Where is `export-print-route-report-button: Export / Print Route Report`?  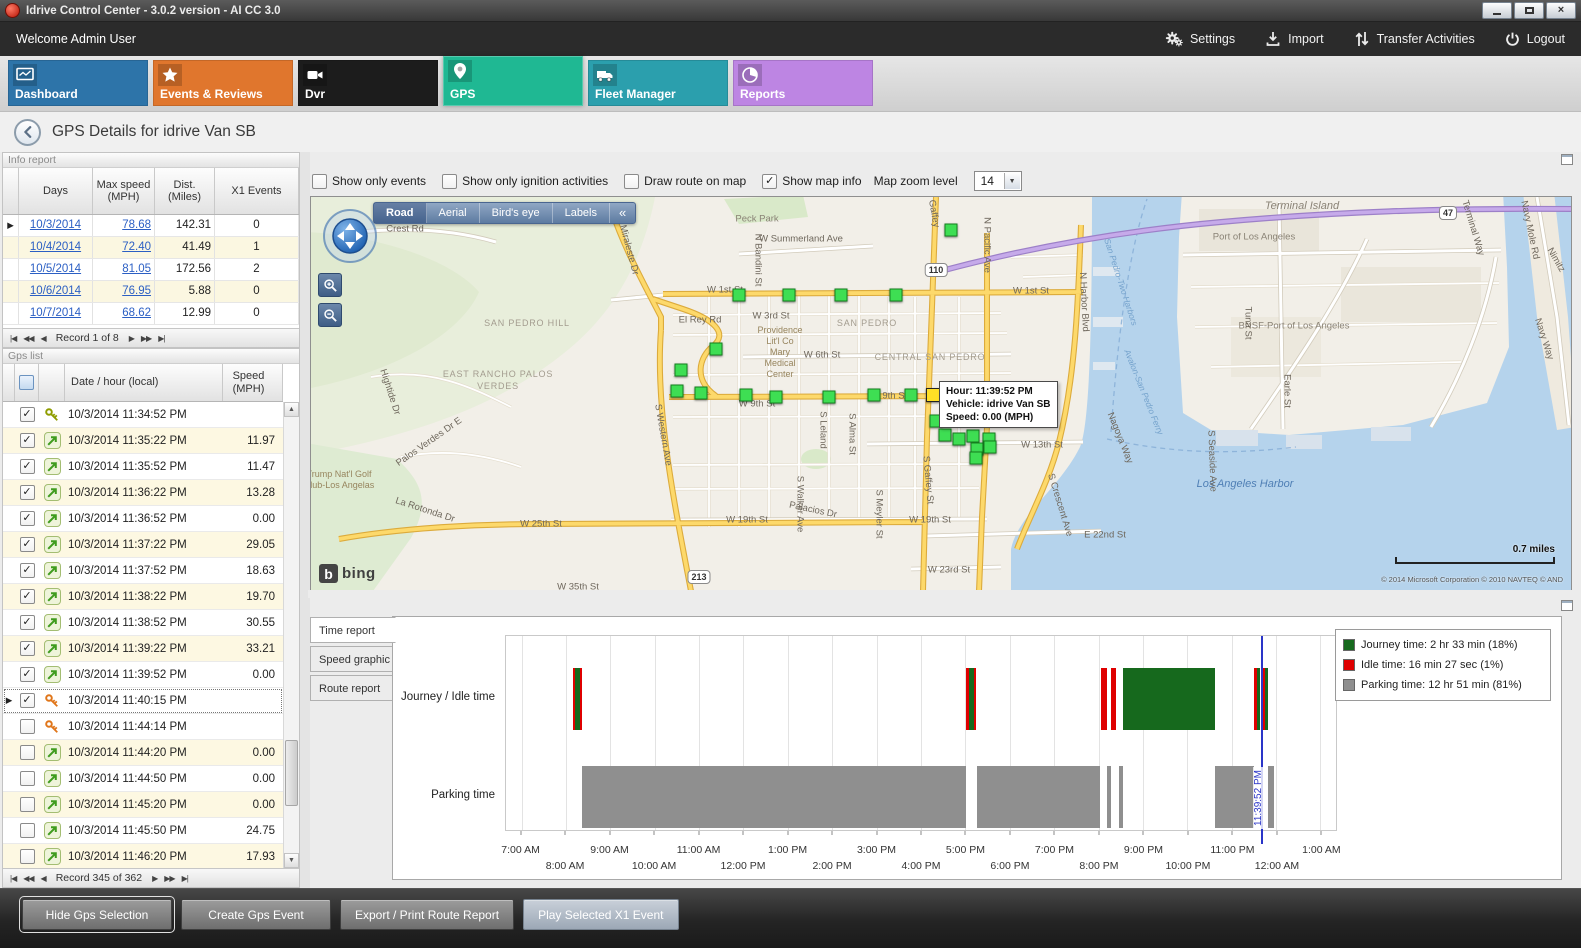 export-print-route-report-button: Export / Print Route Report is located at coordinates (427, 914).